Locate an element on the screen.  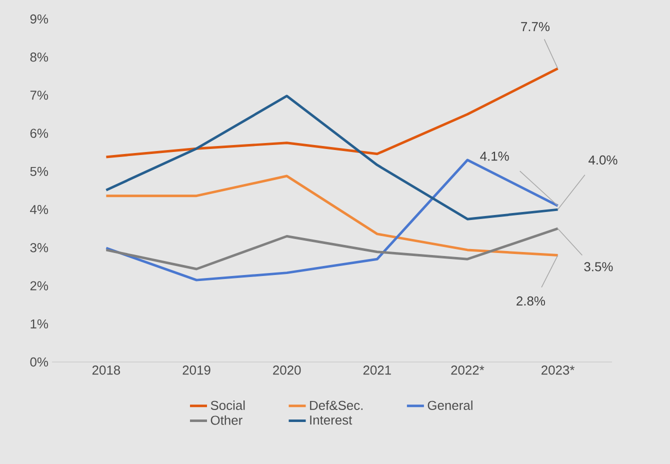
data-label: 7.7% is located at coordinates (535, 27).